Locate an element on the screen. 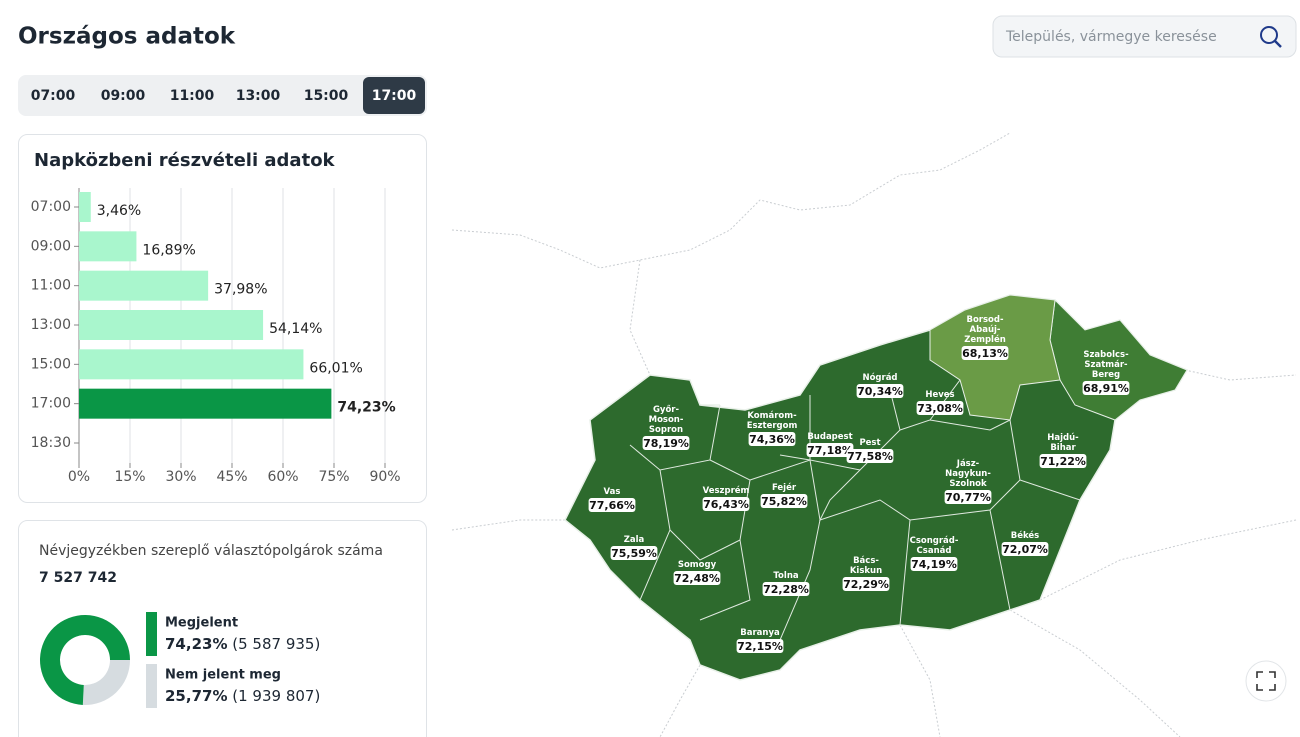 The image size is (1300, 737). donut-segment is located at coordinates (106, 682).